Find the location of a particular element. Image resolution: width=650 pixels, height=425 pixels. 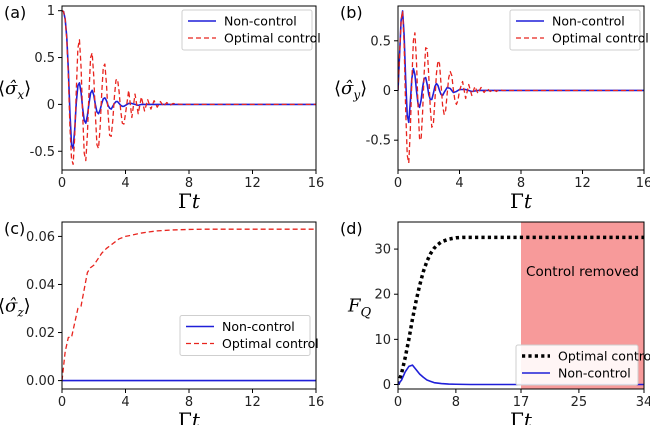

y-axis-label-a: ⟨σ̂x⟩ is located at coordinates (15, 90).